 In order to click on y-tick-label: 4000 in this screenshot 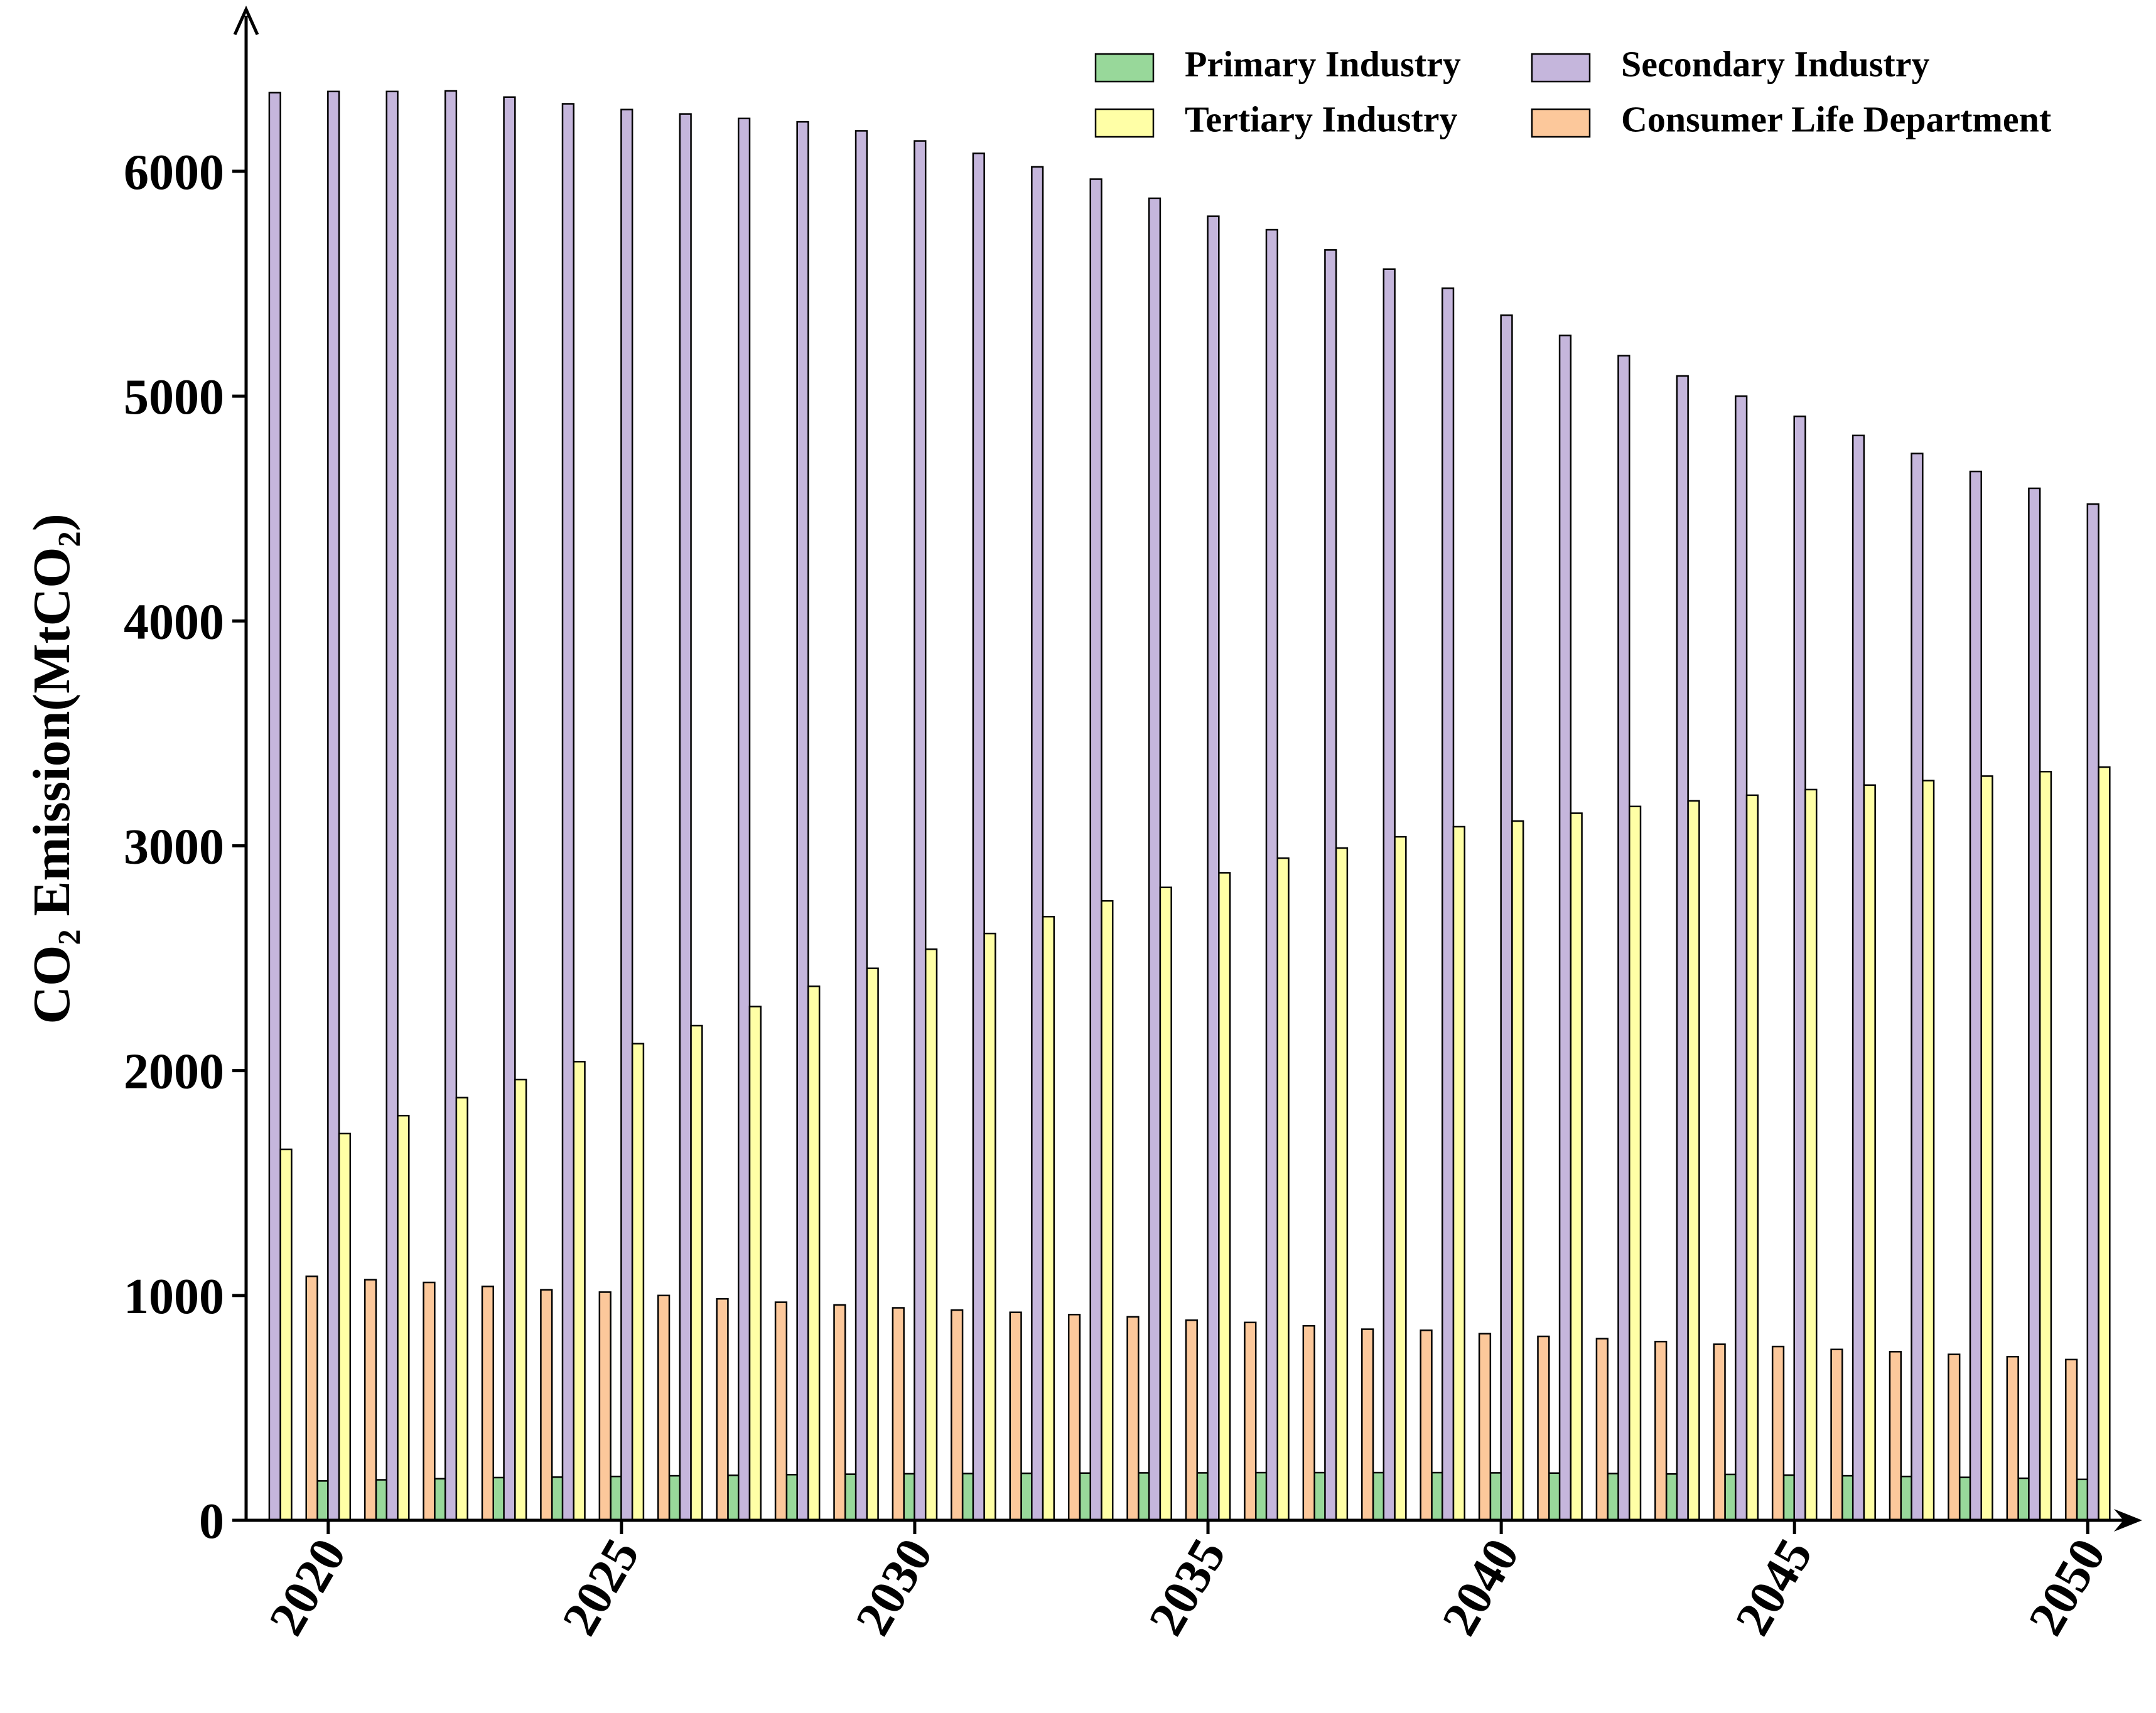, I will do `click(174, 622)`.